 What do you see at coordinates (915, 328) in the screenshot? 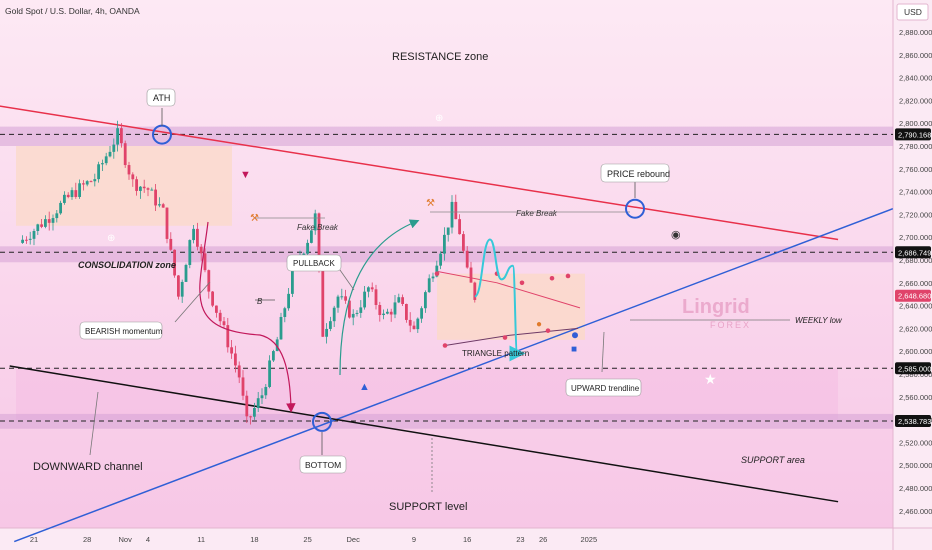
I see `y-tick-2620: 2,620.000` at bounding box center [915, 328].